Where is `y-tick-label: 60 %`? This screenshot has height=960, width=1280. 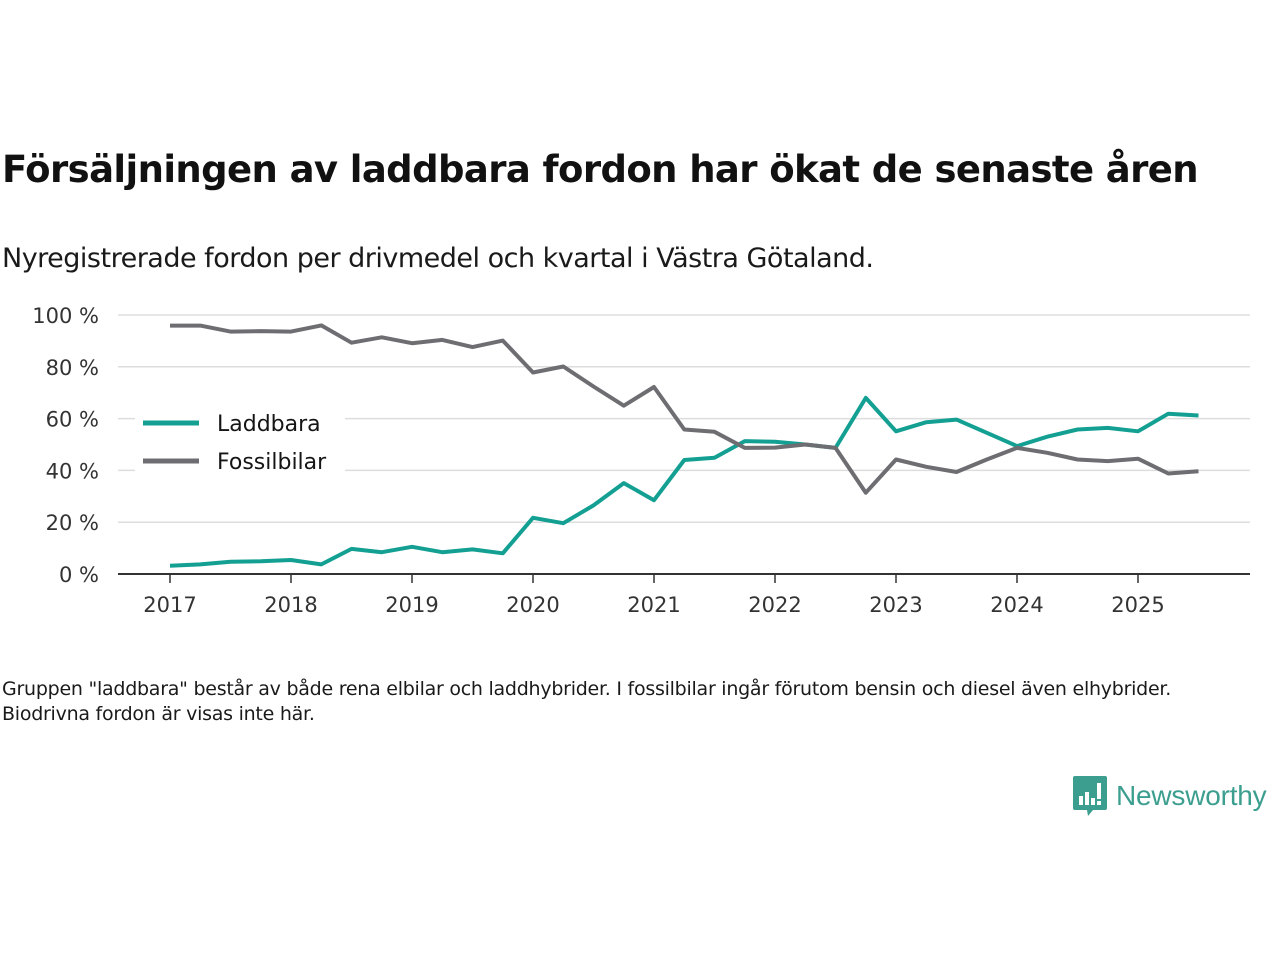 y-tick-label: 60 % is located at coordinates (72, 420).